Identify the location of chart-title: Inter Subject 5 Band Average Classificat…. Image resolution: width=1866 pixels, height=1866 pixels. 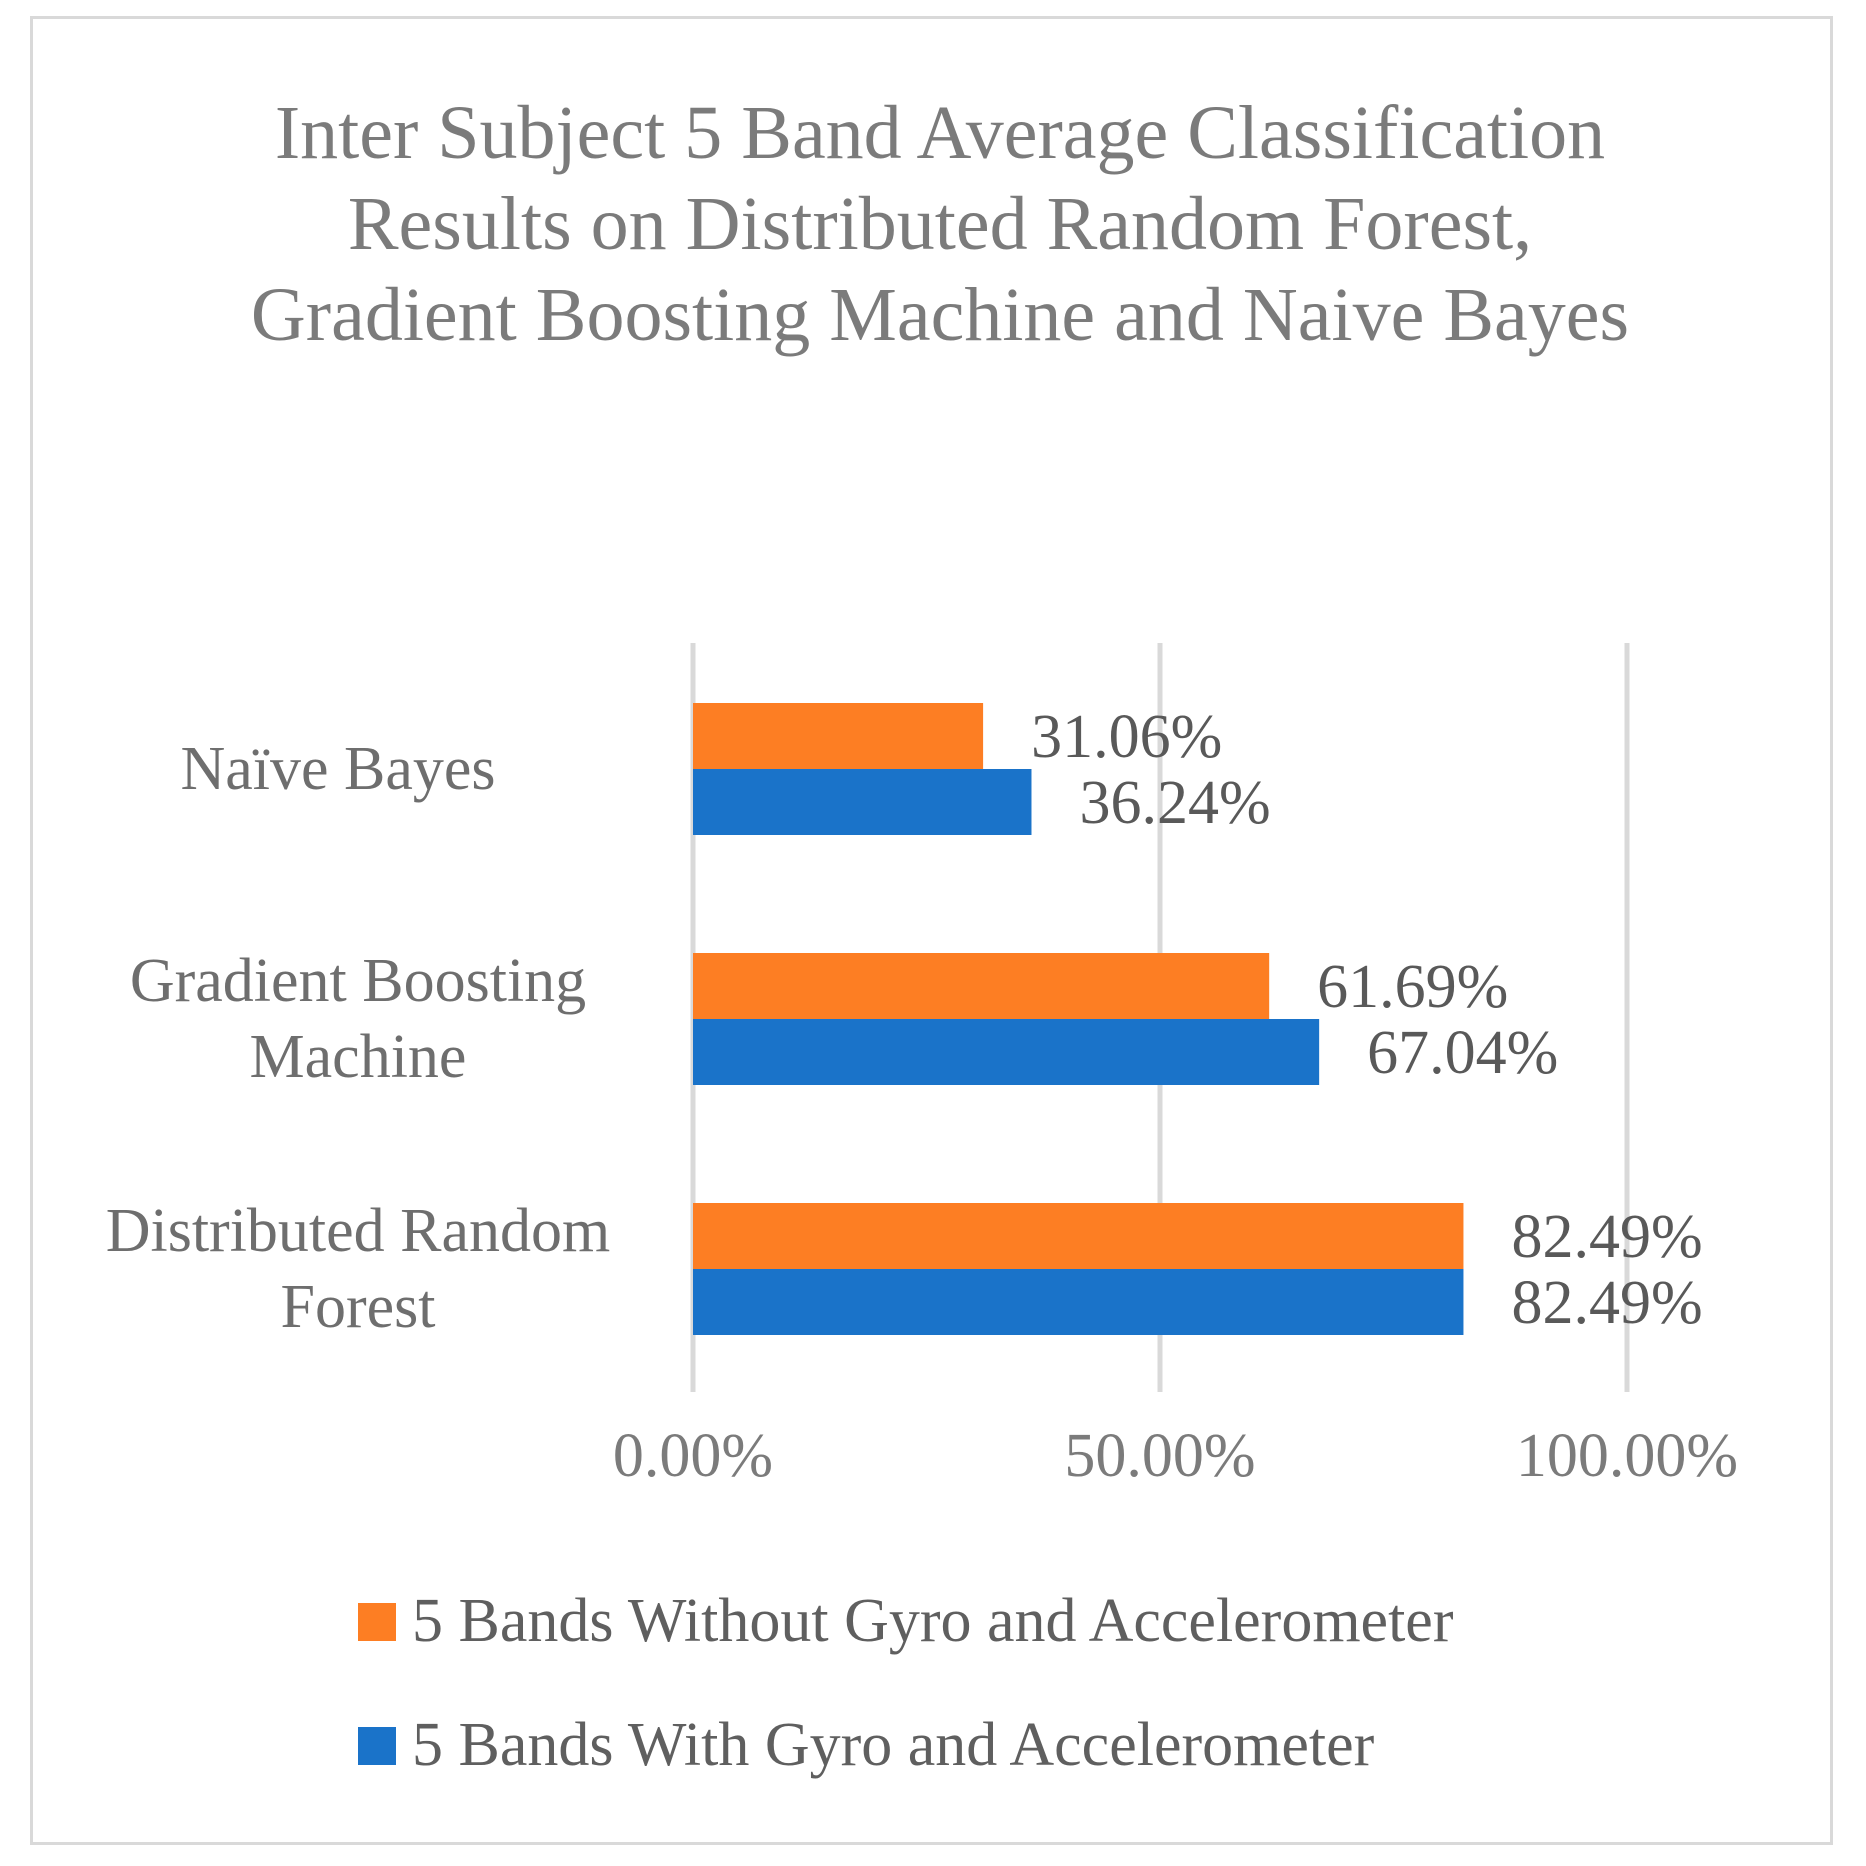
(940, 224).